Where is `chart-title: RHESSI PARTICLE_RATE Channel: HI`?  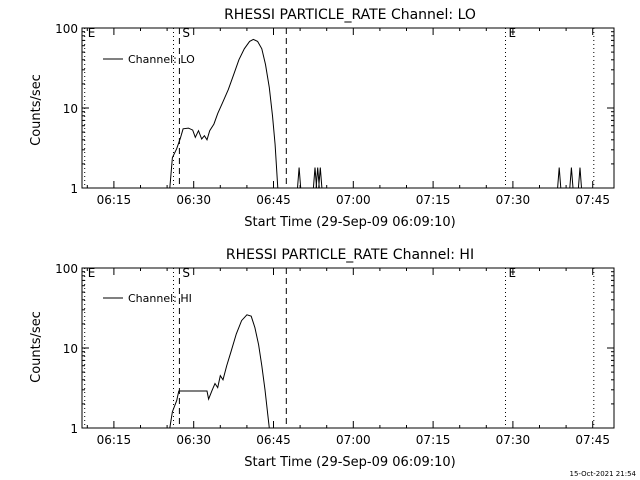
chart-title: RHESSI PARTICLE_RATE Channel: HI is located at coordinates (350, 255).